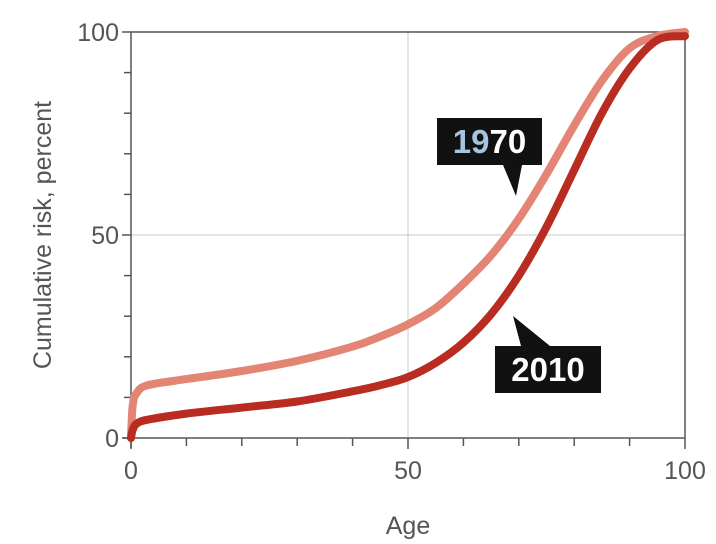 The width and height of the screenshot is (716, 544). Describe the element at coordinates (112, 439) in the screenshot. I see `y-tick-label-0: 0` at that location.